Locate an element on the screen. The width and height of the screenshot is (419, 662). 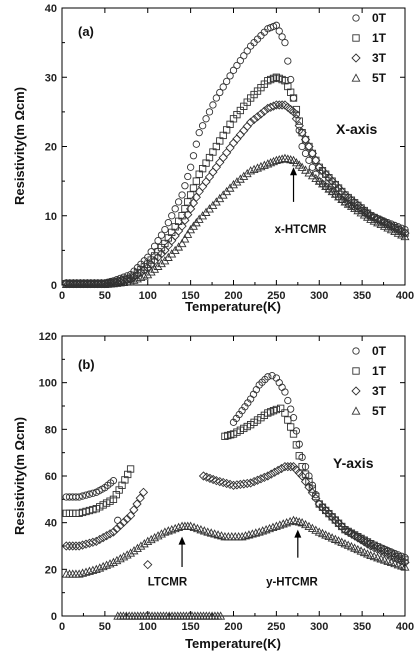
annotation-label: y-HTCMR is located at coordinates (292, 583).